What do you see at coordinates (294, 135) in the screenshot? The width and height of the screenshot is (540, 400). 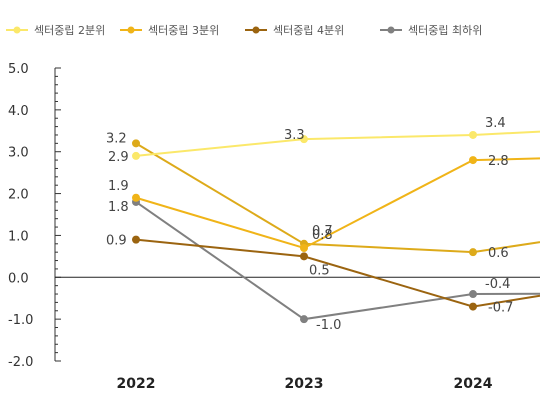 I see `data-label: 3.3` at bounding box center [294, 135].